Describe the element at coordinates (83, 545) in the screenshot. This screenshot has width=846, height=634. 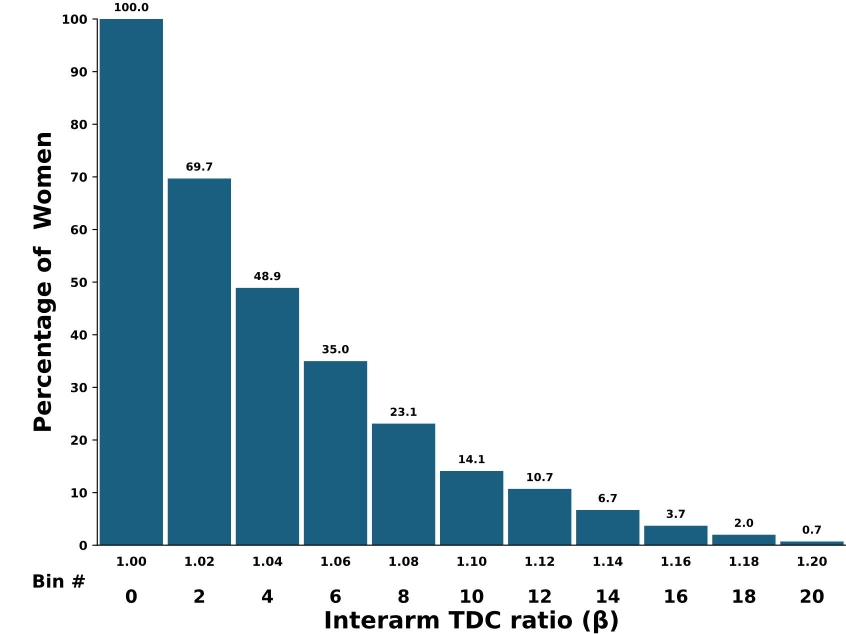
I see `y-tick-label: 0` at that location.